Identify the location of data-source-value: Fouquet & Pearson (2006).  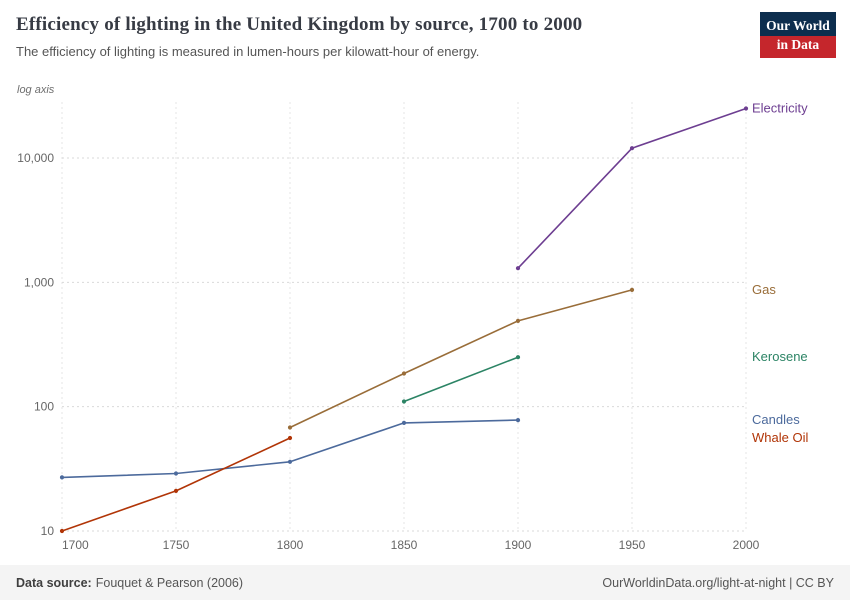
(169, 582).